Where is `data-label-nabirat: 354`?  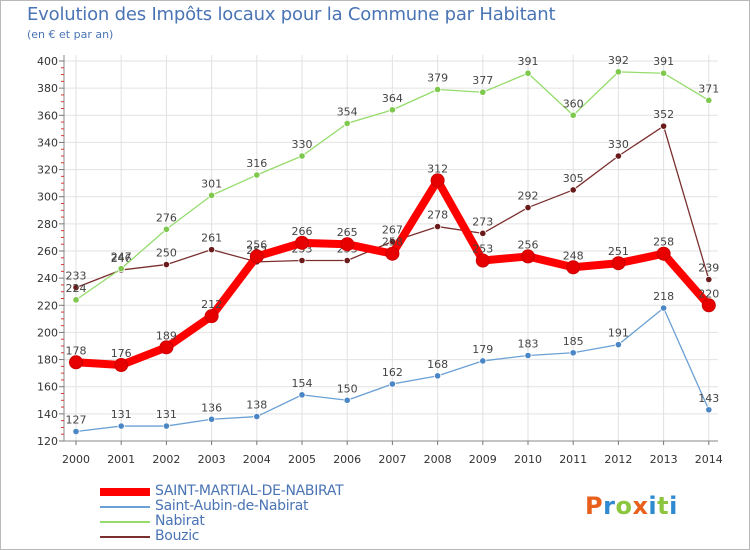 data-label-nabirat: 354 is located at coordinates (347, 111).